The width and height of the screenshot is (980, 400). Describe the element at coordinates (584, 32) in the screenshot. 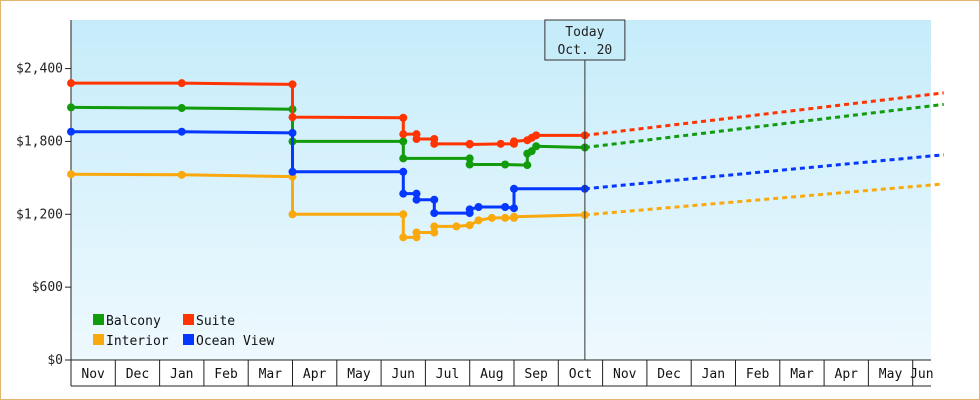

I see `today-label: Today` at that location.